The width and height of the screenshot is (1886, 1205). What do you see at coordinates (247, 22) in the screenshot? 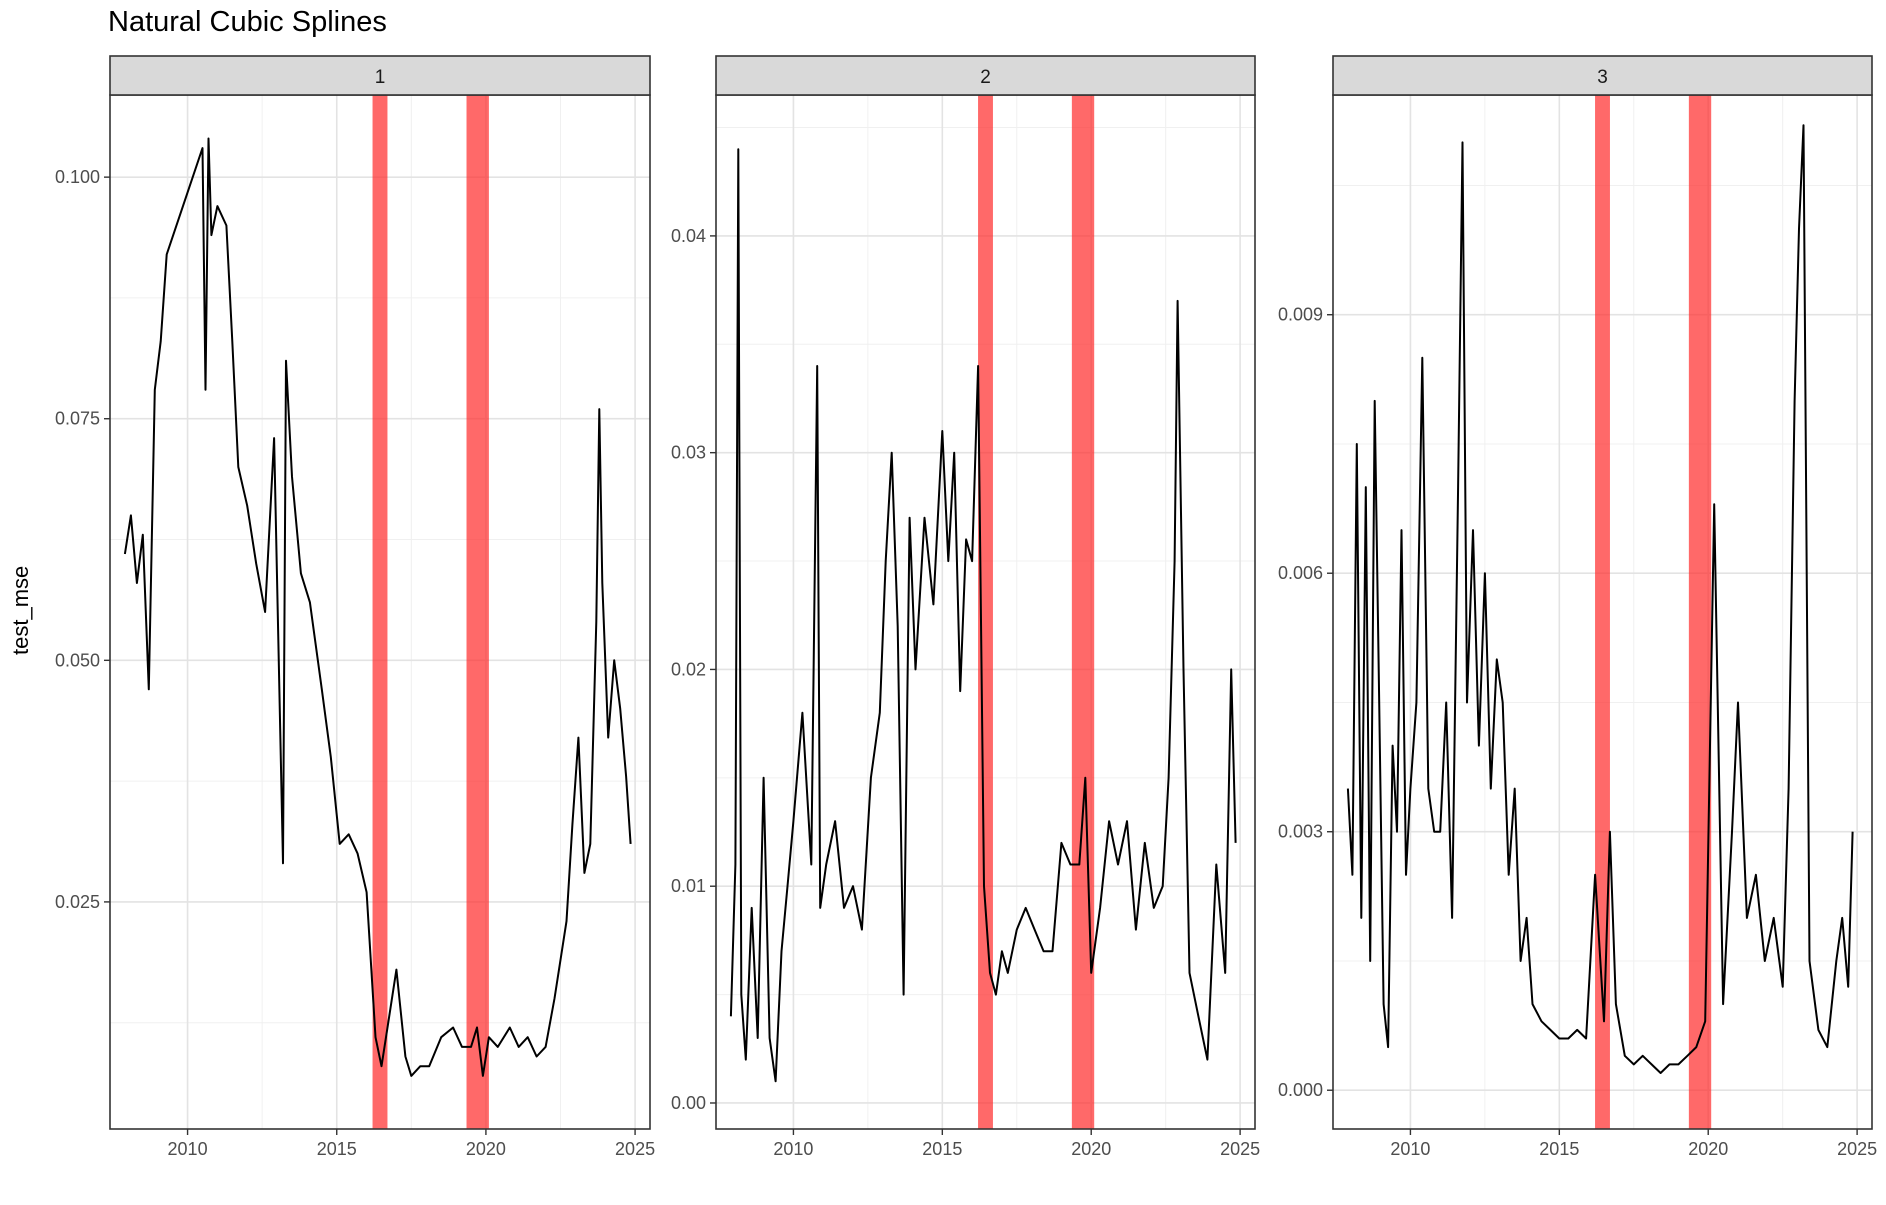
I see `chart-title: Natural Cubic Splines` at bounding box center [247, 22].